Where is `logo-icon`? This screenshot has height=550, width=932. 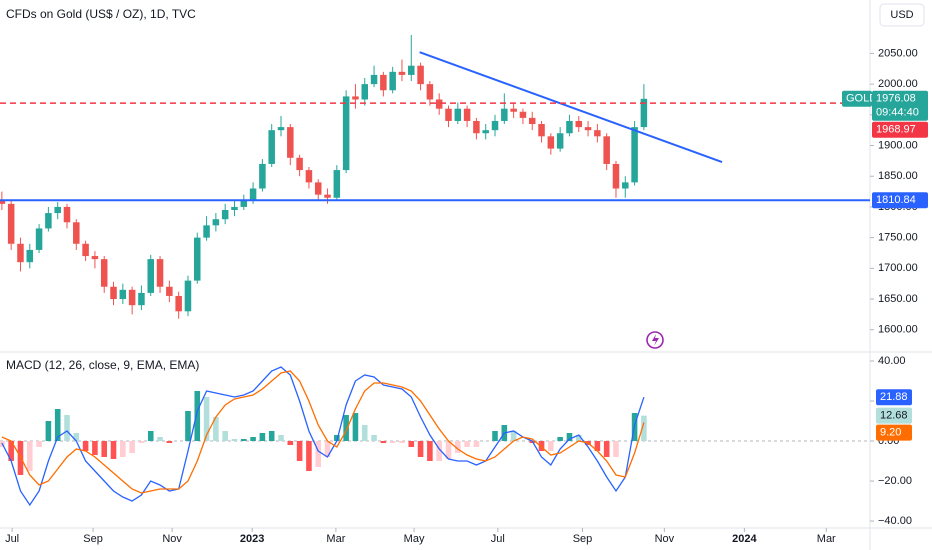
logo-icon is located at coordinates (655, 340).